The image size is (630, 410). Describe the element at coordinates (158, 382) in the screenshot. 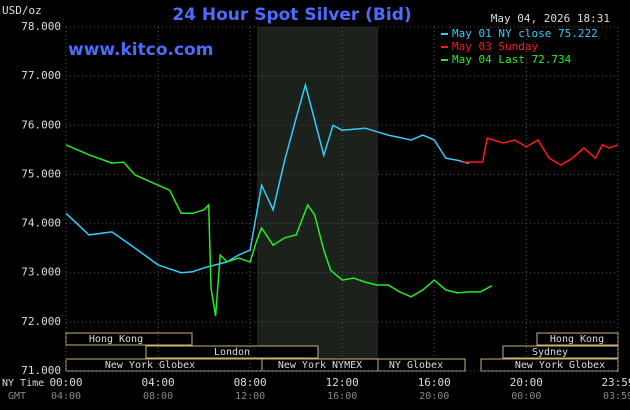

I see `x-tick-label: 04:00` at that location.